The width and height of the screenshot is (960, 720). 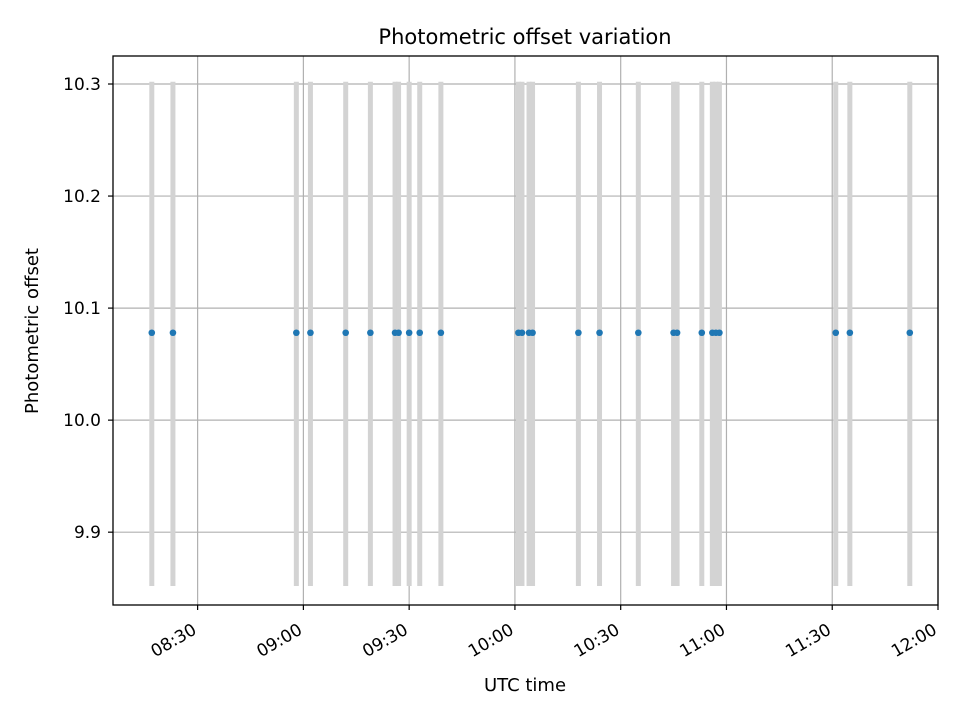 What do you see at coordinates (524, 37) in the screenshot?
I see `chart-title: Photometric offset variation` at bounding box center [524, 37].